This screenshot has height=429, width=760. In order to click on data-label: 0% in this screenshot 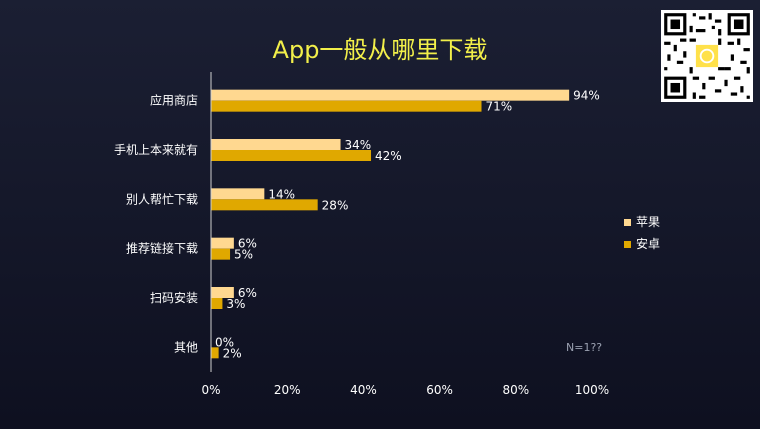, I will do `click(224, 342)`.